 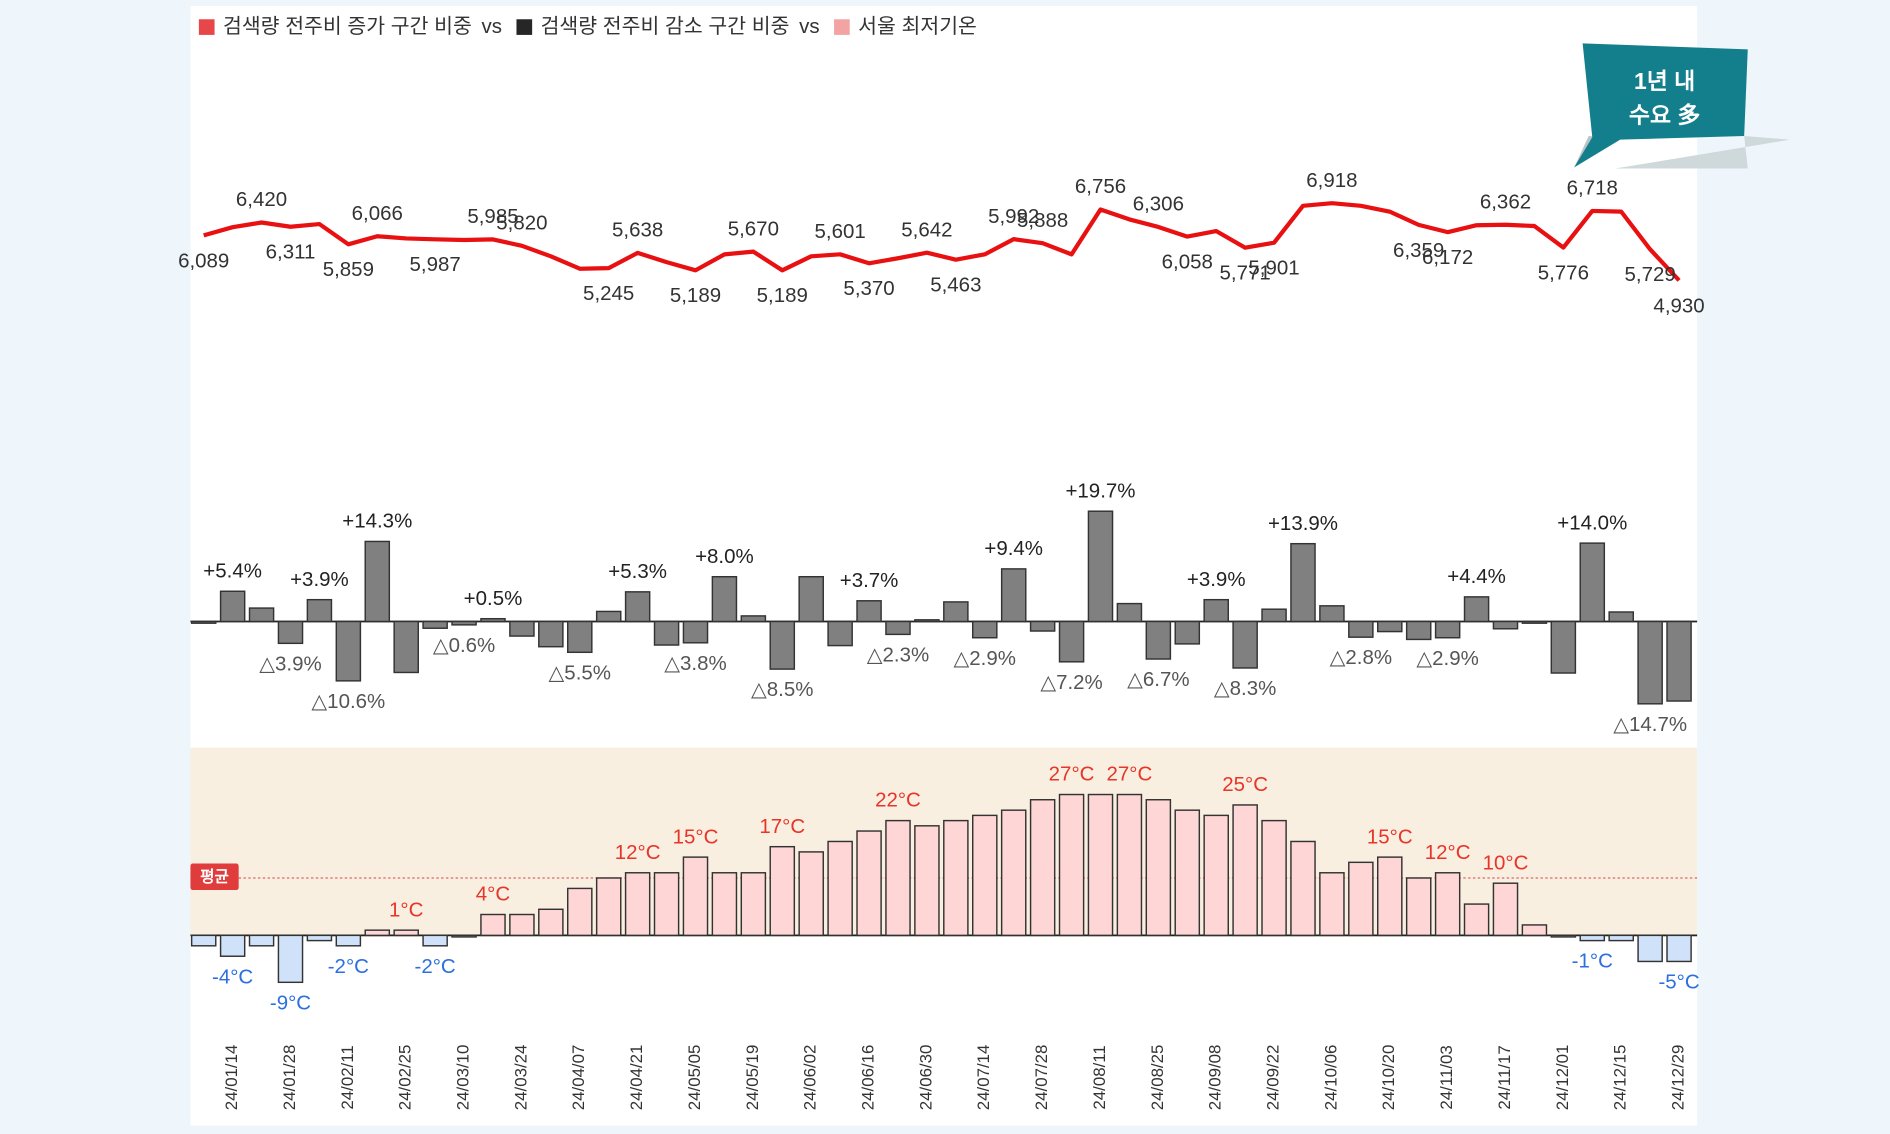 I want to click on data-label: 6,172, so click(x=1447, y=257).